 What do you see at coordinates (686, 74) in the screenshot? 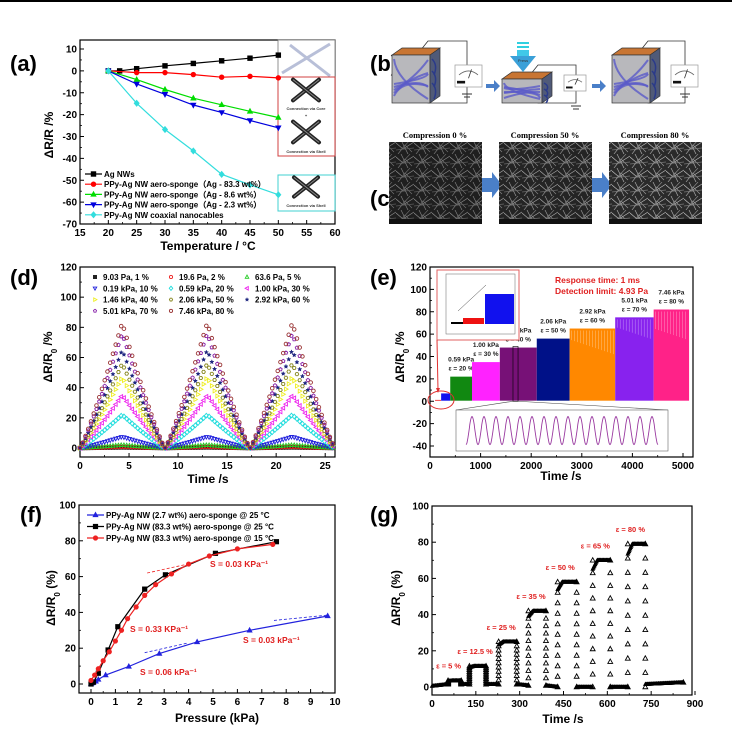
I see `meter-needle` at bounding box center [686, 74].